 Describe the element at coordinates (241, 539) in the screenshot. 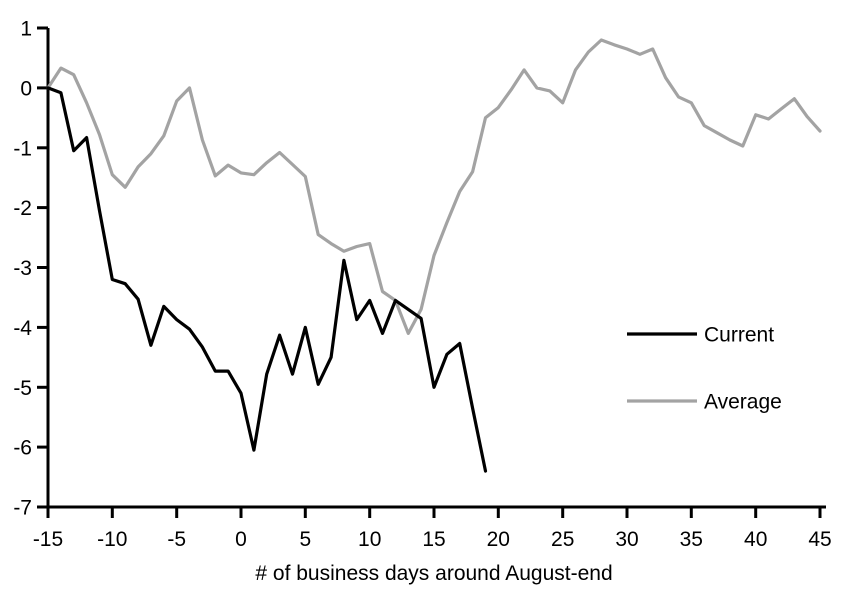

I see `x-tick-label: 0` at that location.